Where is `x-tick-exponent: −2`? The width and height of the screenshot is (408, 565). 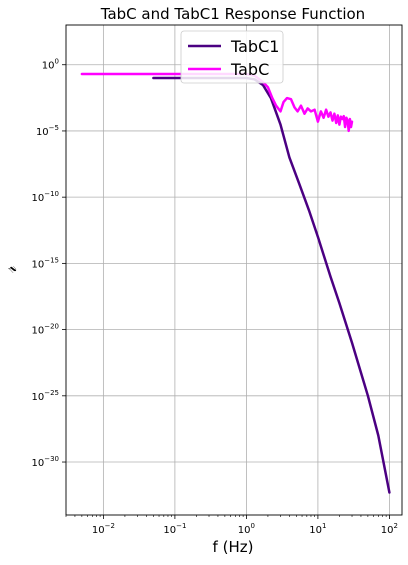
x-tick-exponent: −2 is located at coordinates (110, 526).